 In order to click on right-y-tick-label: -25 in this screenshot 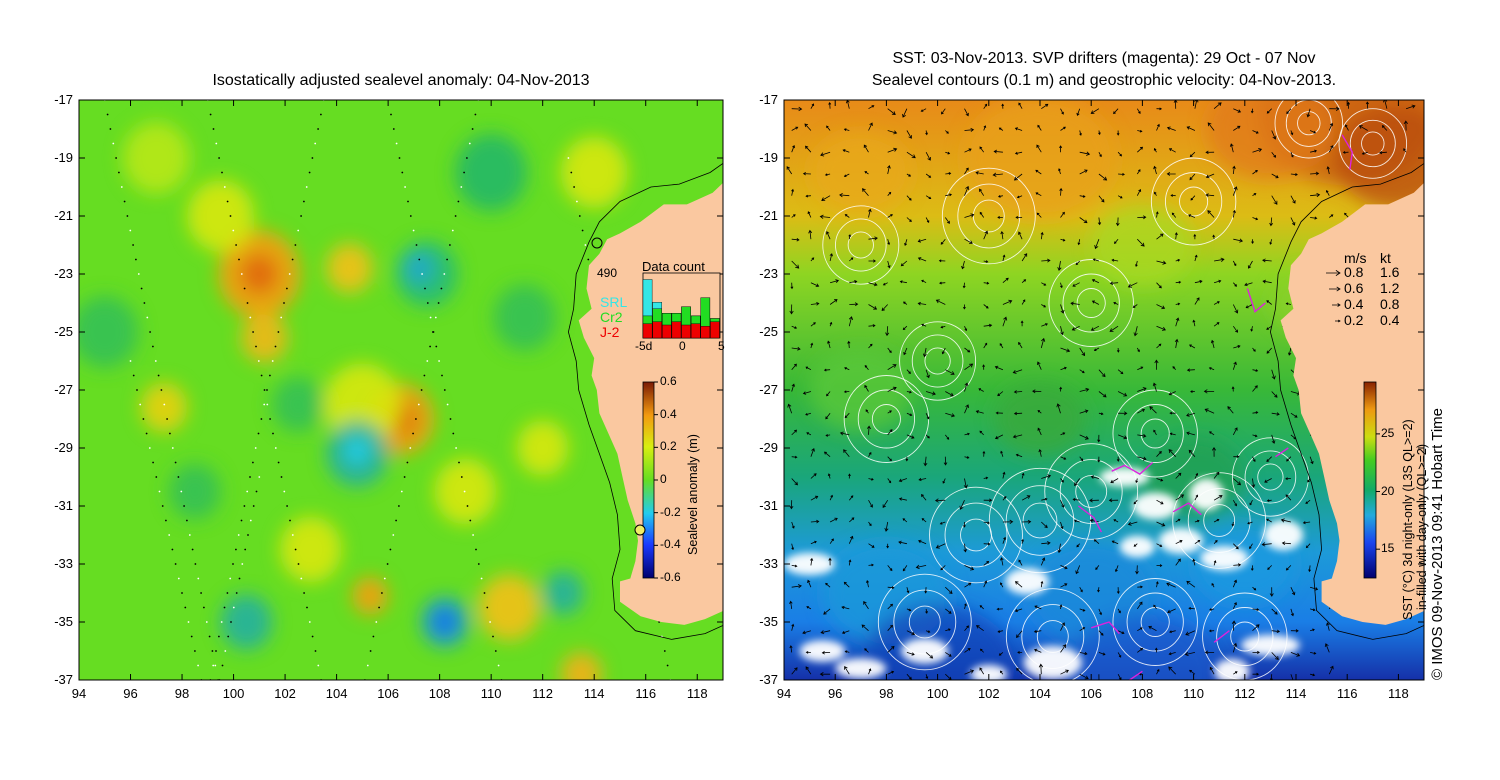, I will do `click(768, 331)`.